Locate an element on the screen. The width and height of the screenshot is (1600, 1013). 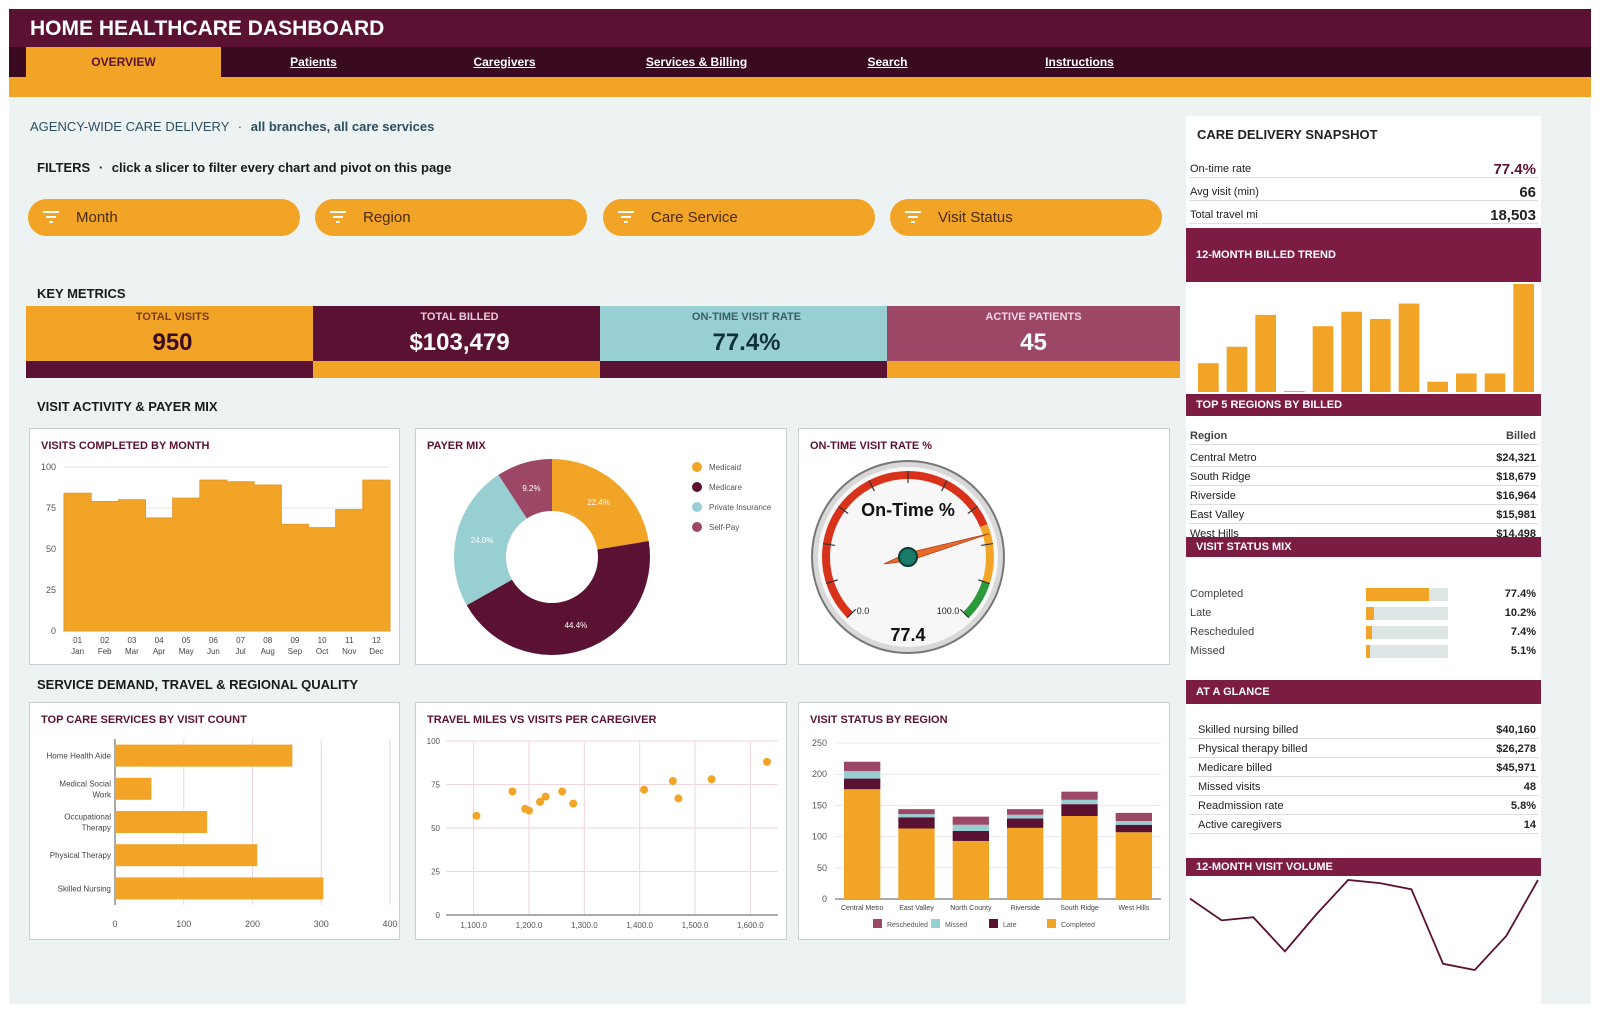
x-tick-label: East Valley is located at coordinates (916, 908).